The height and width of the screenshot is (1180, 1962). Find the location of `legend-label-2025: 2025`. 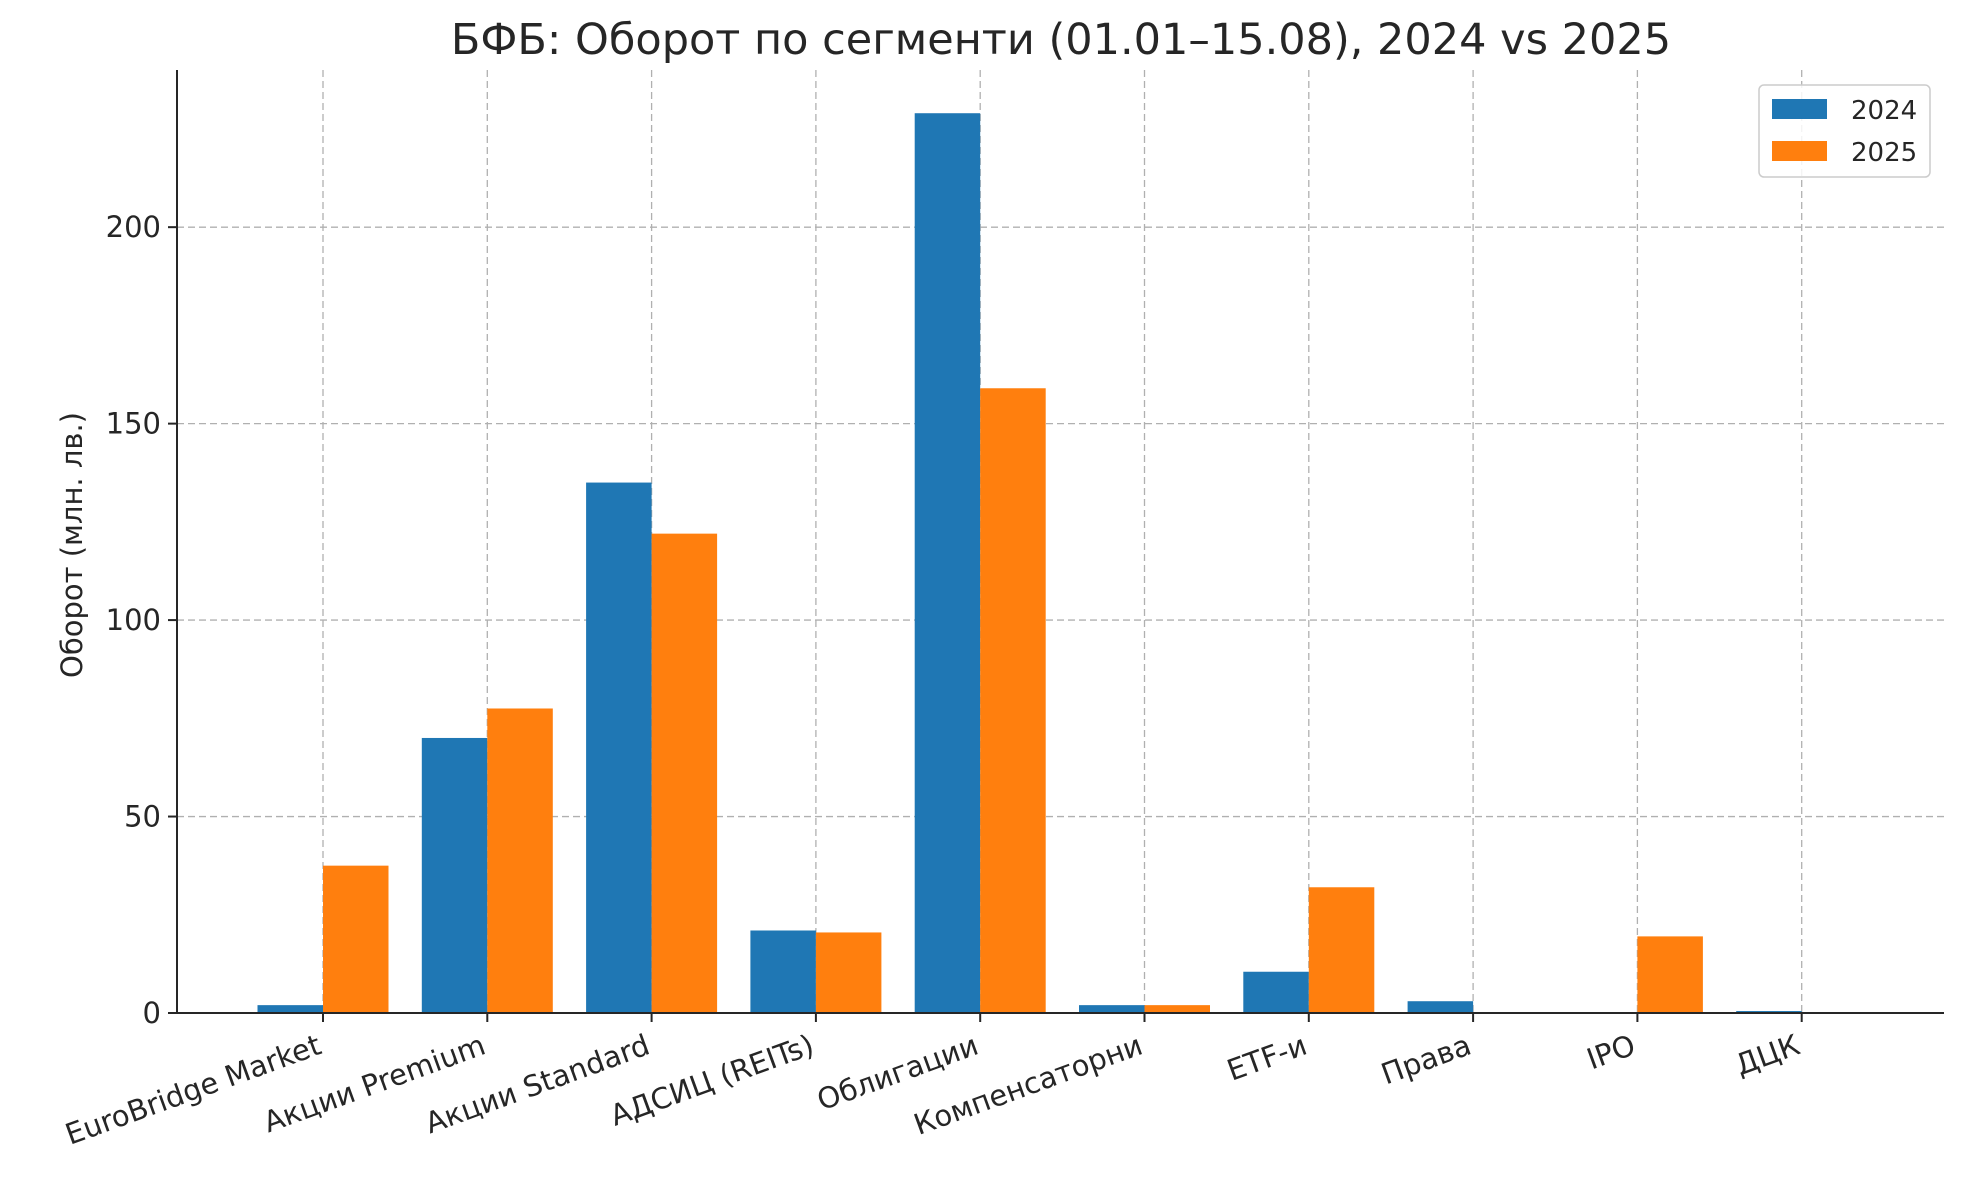

legend-label-2025: 2025 is located at coordinates (1884, 153).